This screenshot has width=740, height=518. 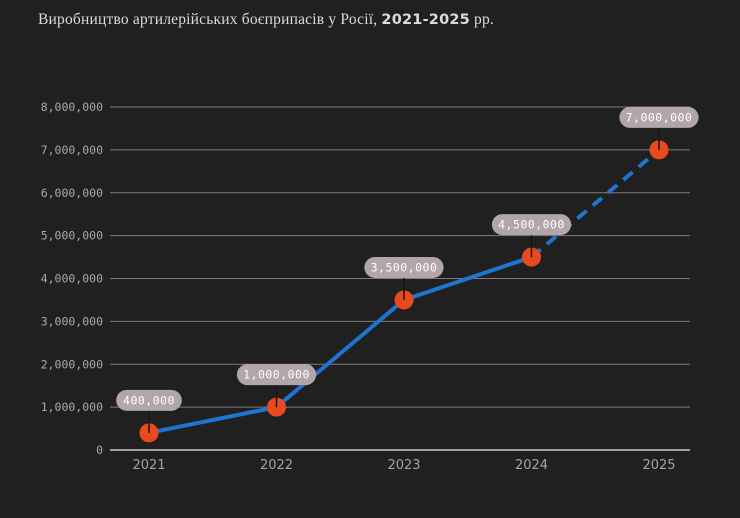 What do you see at coordinates (481, 19) in the screenshot?
I see `chart-title-suffix: рр.` at bounding box center [481, 19].